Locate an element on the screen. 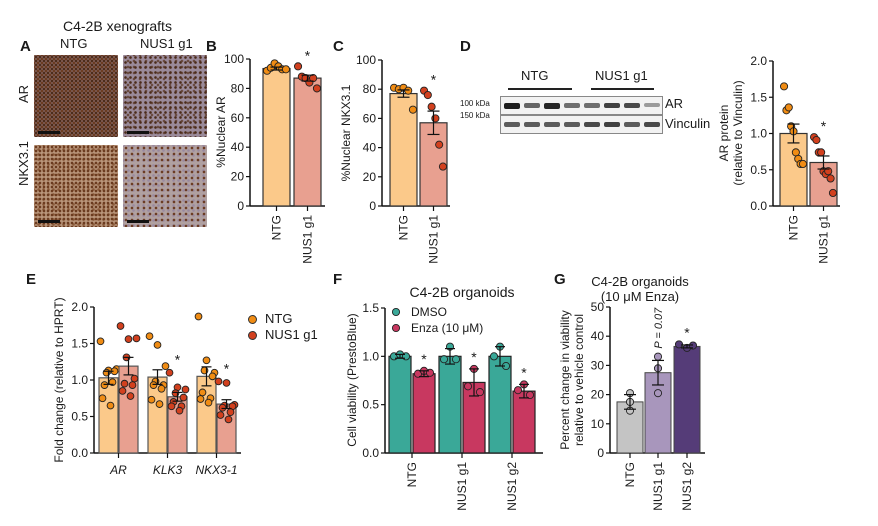 The image size is (878, 526). blot-label-ar: AR is located at coordinates (674, 103).